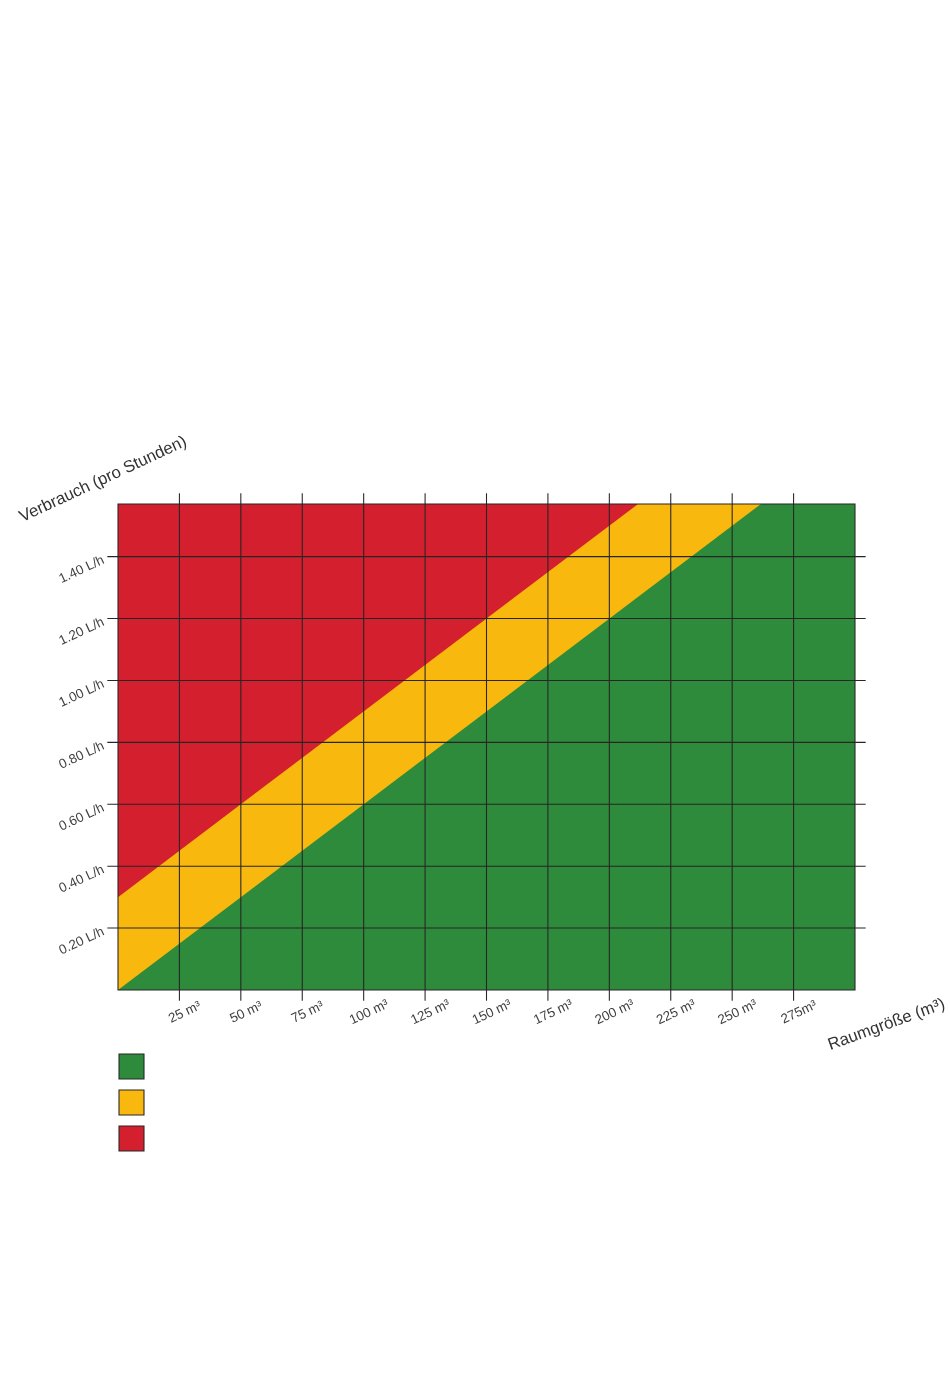 Image resolution: width=950 pixels, height=1392 pixels. Describe the element at coordinates (368, 1012) in the screenshot. I see `x-tick-label: 100 m³` at that location.